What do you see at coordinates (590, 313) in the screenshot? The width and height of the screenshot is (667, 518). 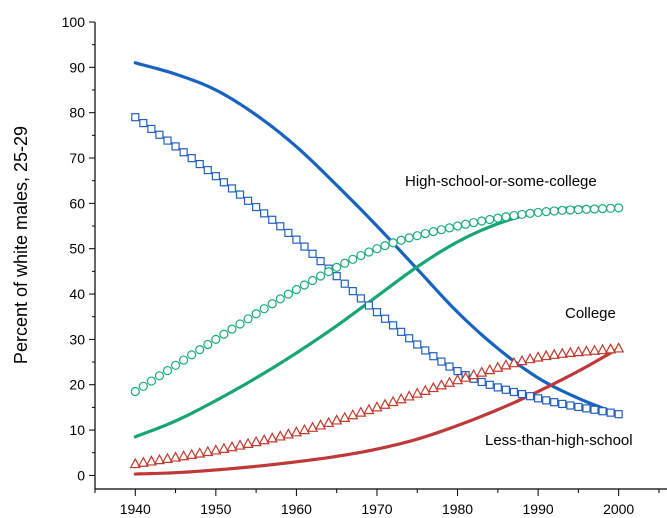 I see `annotation-college: College` at bounding box center [590, 313].